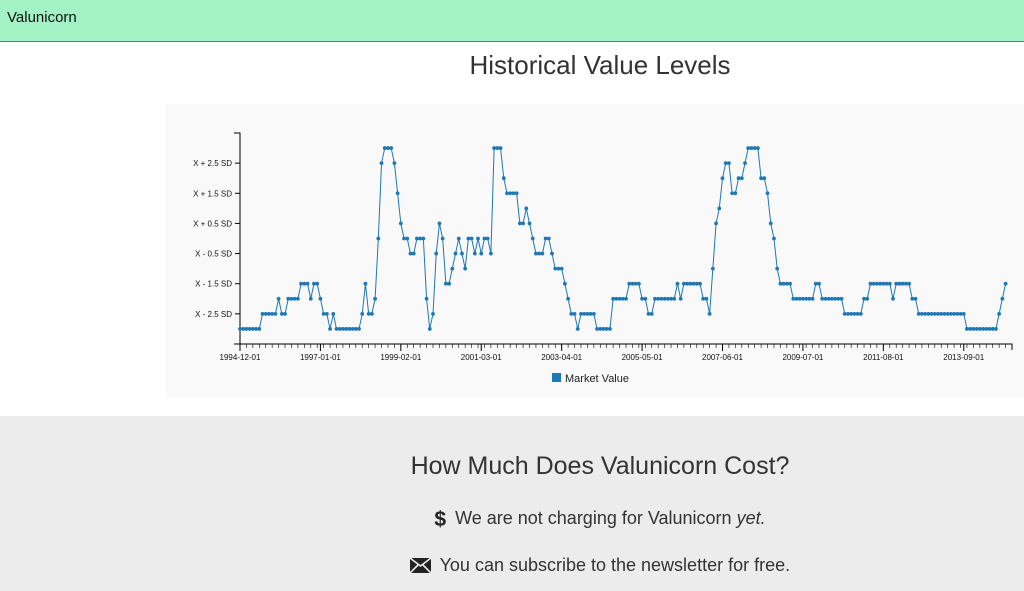 The height and width of the screenshot is (591, 1024). I want to click on price-text: We are not charging for Valunicorn, so click(593, 518).